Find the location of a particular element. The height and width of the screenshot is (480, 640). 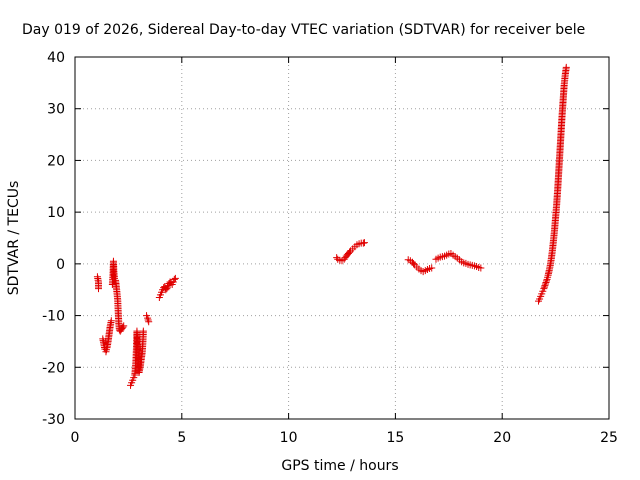

x-tick-label: 25 is located at coordinates (609, 438).